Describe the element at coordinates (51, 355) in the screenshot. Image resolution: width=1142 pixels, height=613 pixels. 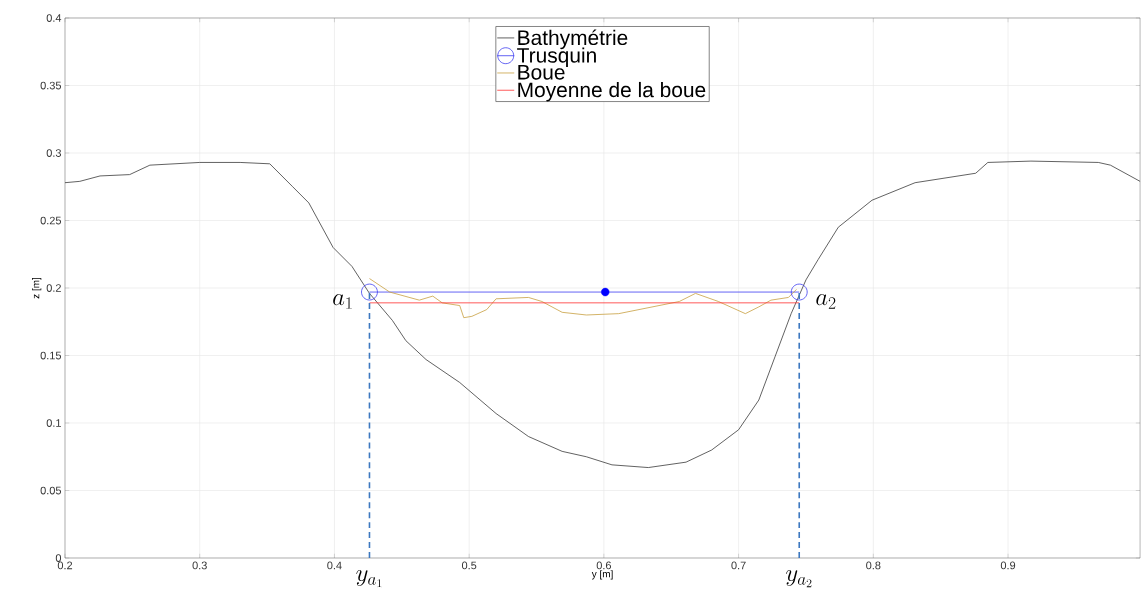
I see `y-tick-label: 0.15` at that location.